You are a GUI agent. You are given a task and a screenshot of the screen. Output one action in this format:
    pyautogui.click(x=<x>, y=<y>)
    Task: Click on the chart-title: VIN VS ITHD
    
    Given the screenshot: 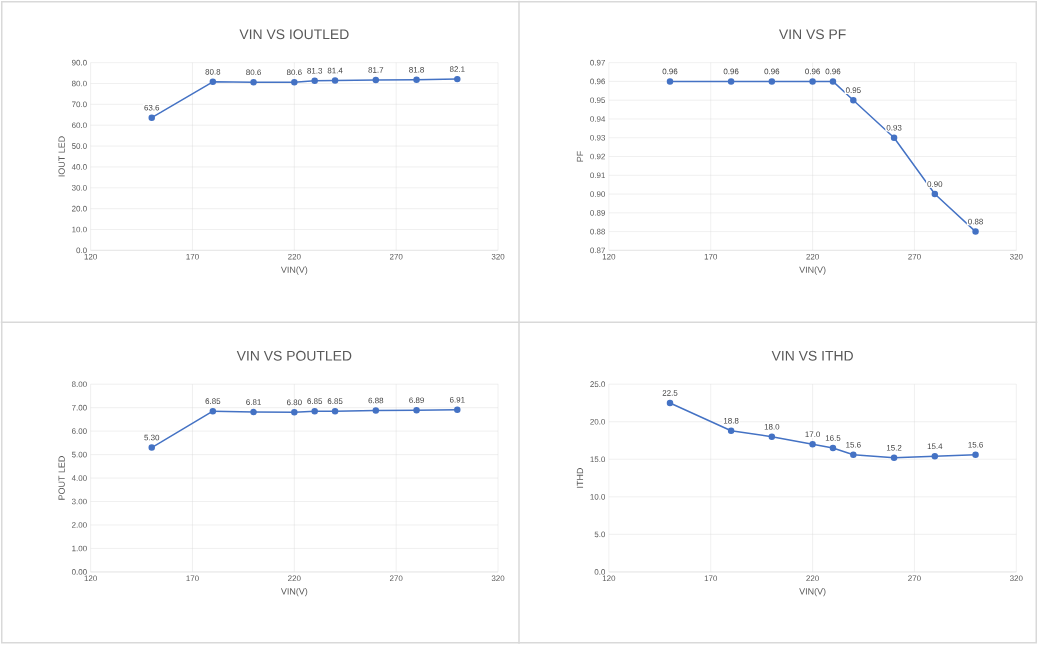 What is the action you would take?
    pyautogui.click(x=812, y=356)
    